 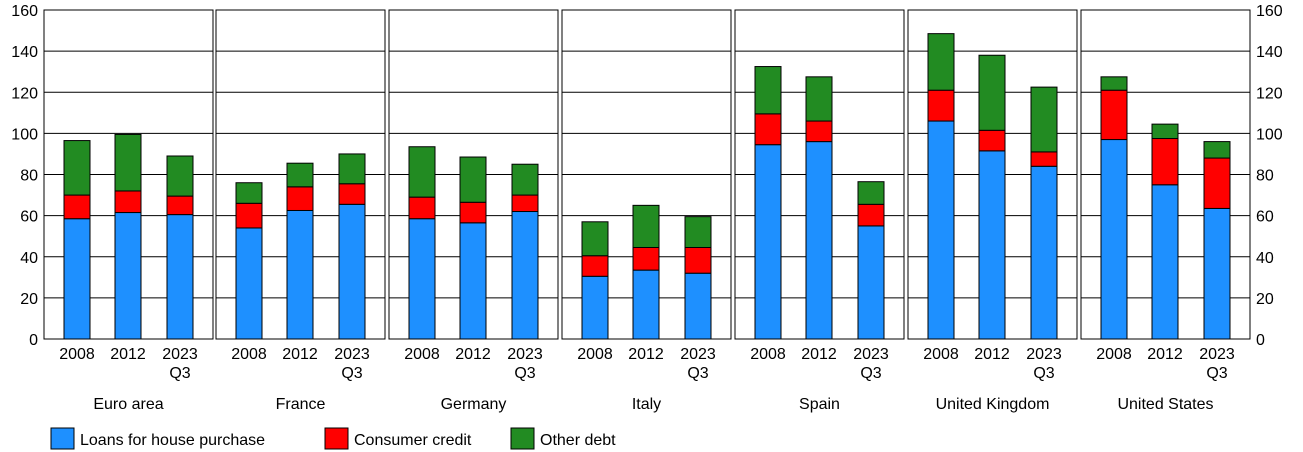 What do you see at coordinates (29, 176) in the screenshot?
I see `y-tick-label-left: 80` at bounding box center [29, 176].